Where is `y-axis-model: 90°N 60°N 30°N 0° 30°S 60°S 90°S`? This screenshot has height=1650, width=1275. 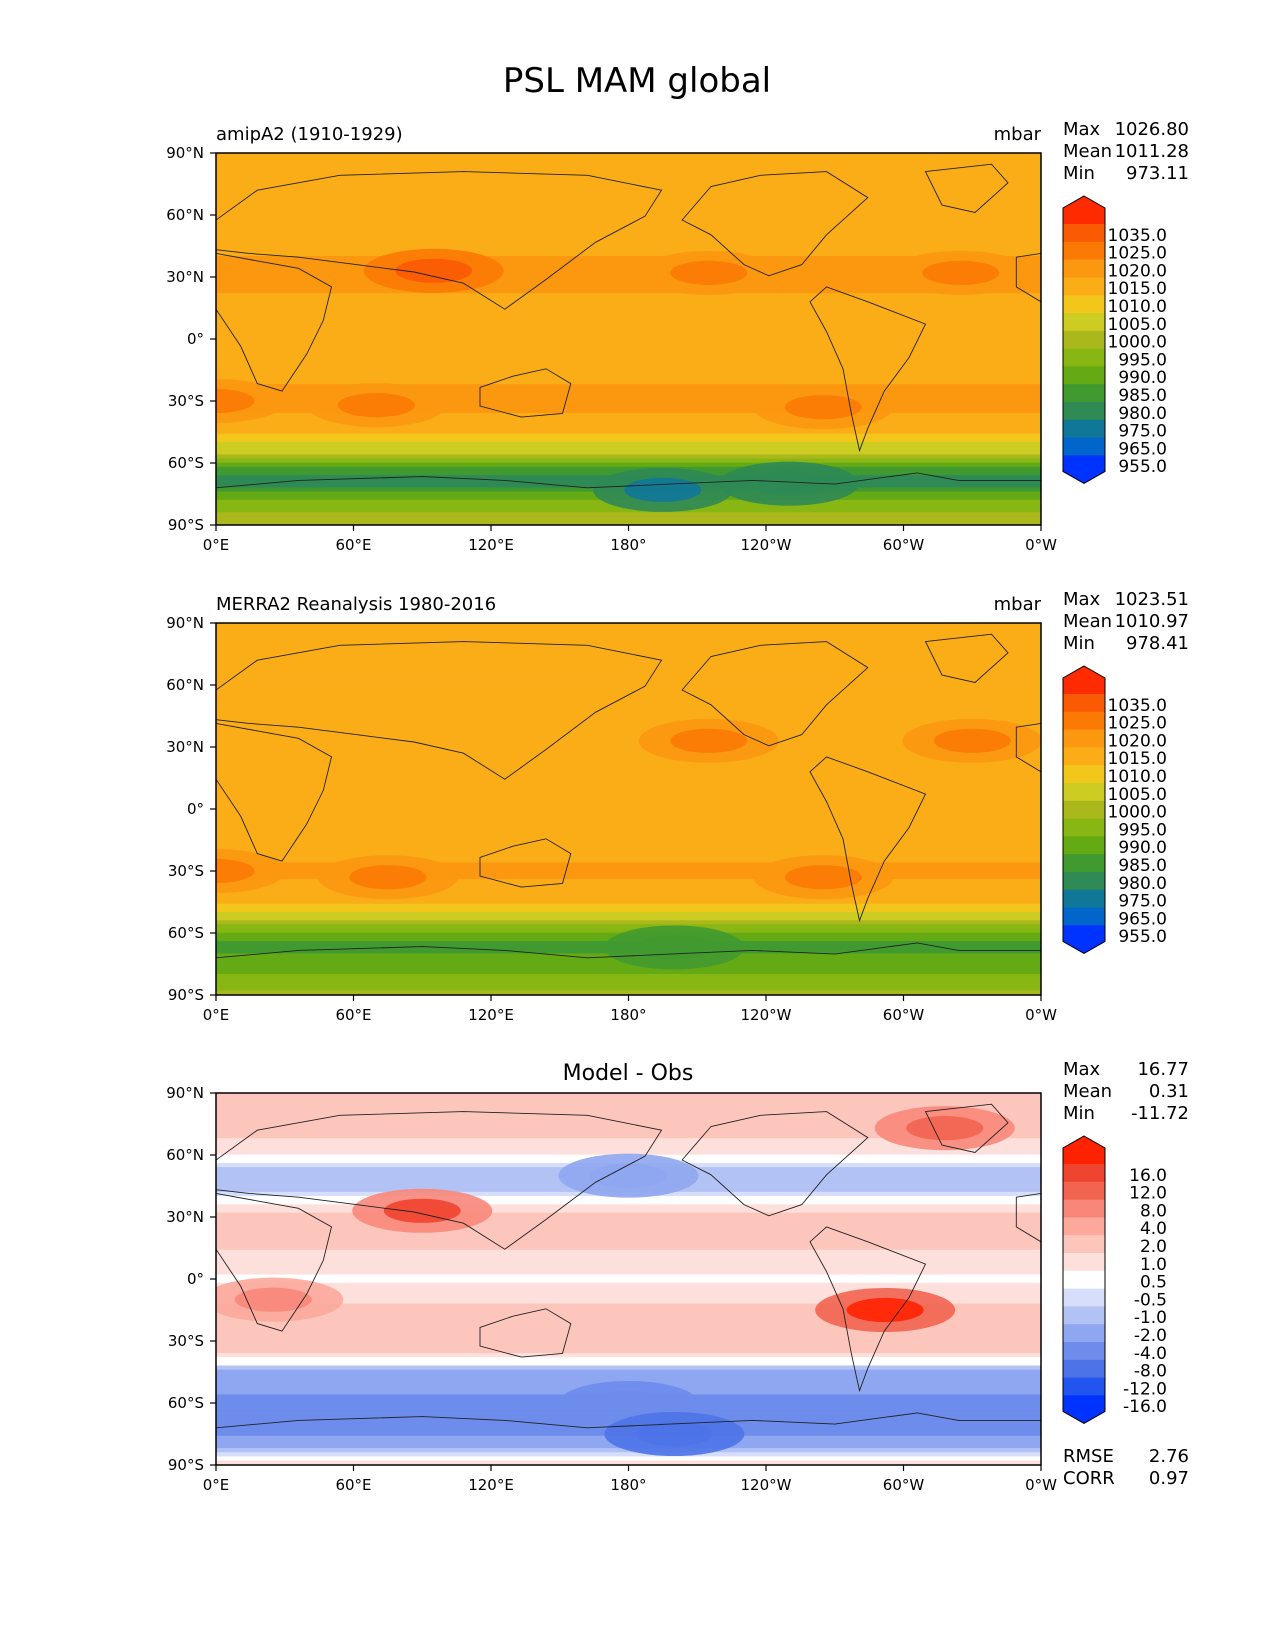
y-axis-model: 90°N 60°N 30°N 0° 30°S 60°S 90°S is located at coordinates (191, 339).